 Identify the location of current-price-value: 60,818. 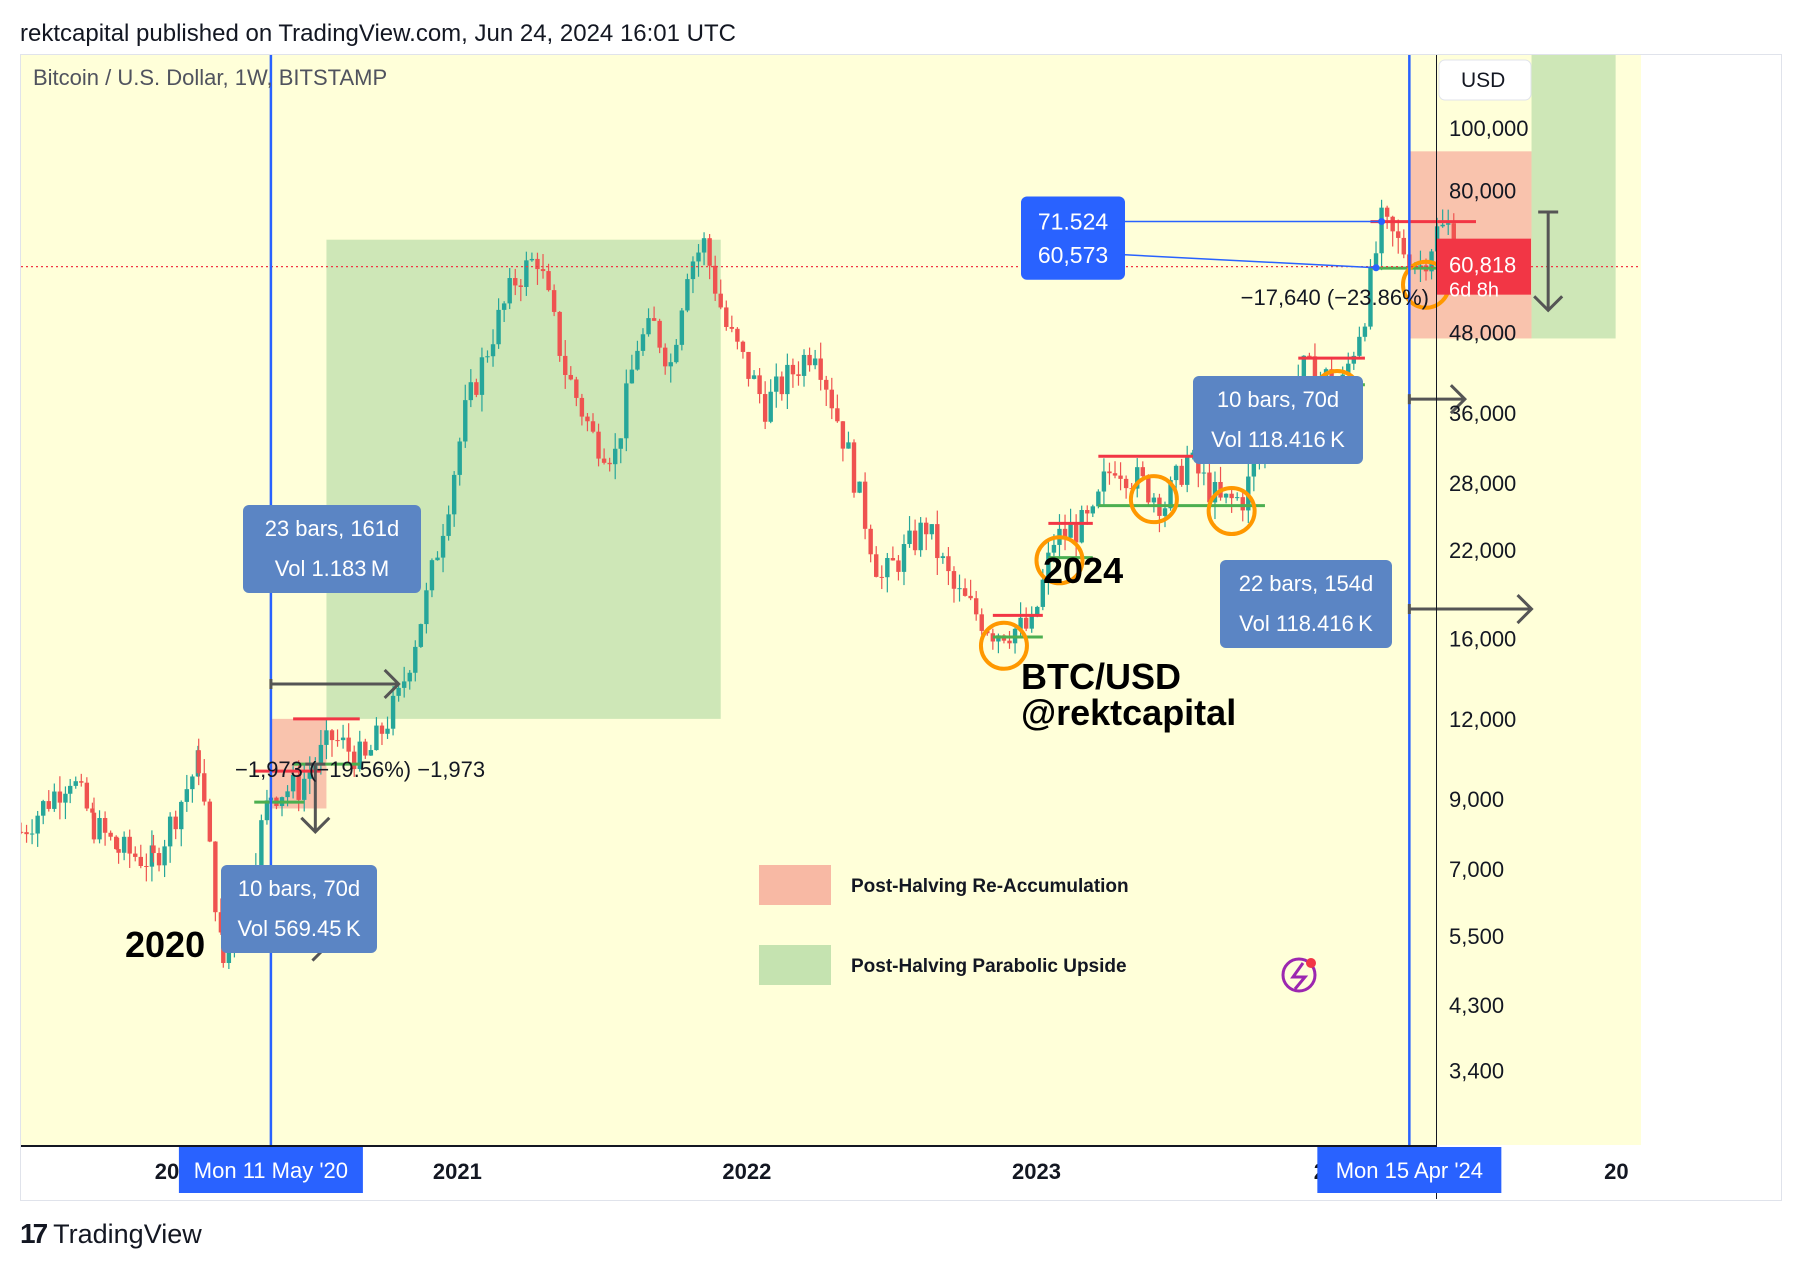
(1482, 265).